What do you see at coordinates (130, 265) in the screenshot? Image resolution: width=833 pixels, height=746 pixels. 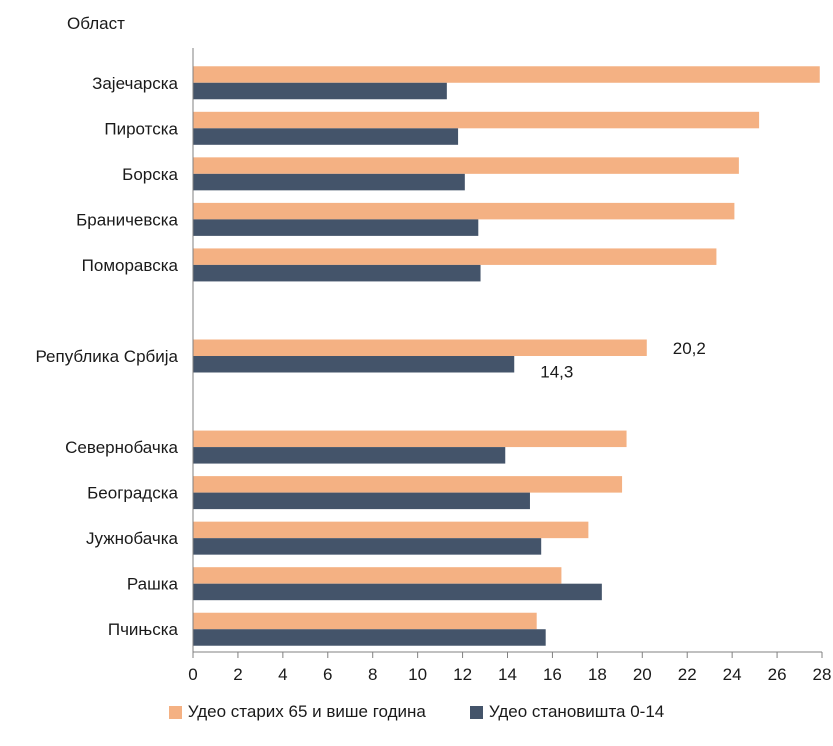 I see `category-label: Поморавска` at bounding box center [130, 265].